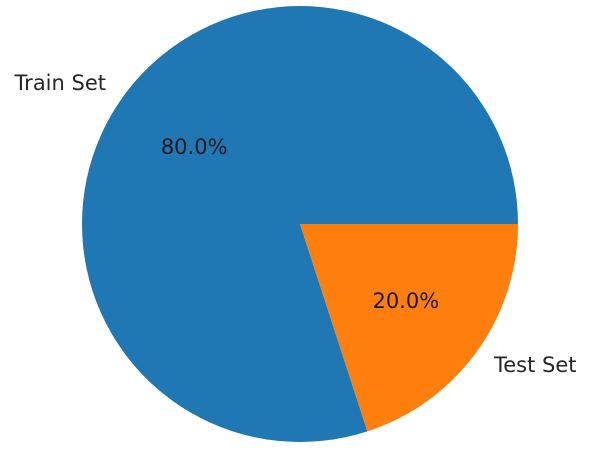 This screenshot has width=591, height=449. I want to click on slice-label: Train Set, so click(59, 83).